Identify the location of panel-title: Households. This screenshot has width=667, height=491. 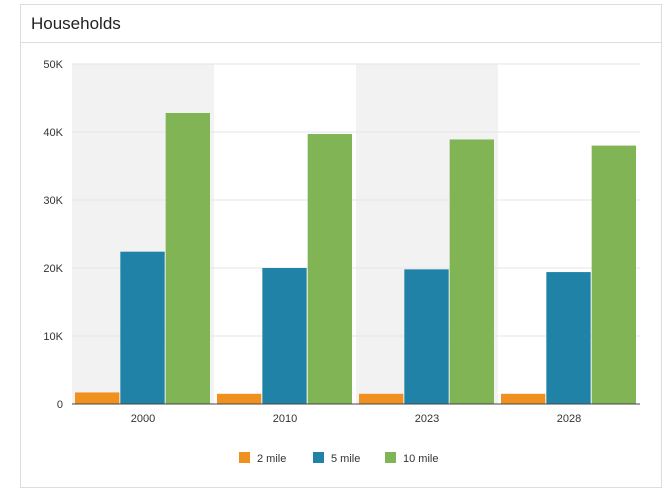
(76, 23).